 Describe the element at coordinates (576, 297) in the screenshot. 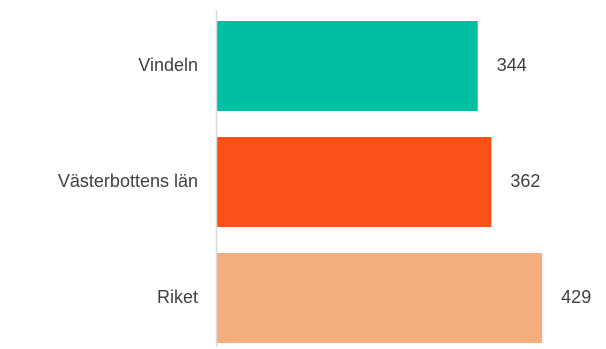

I see `data-label-3: 429` at that location.